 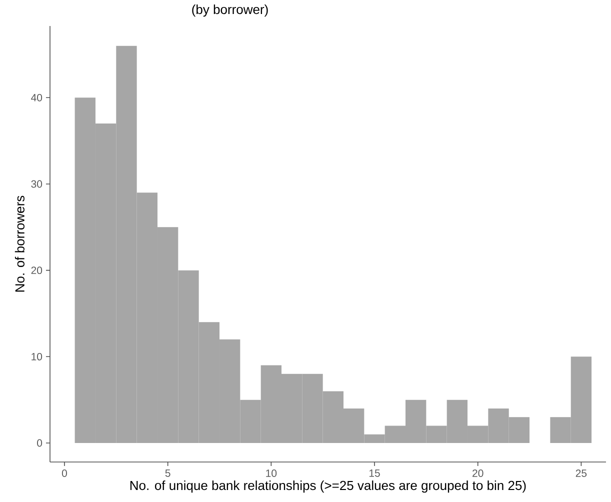 What do you see at coordinates (64, 473) in the screenshot?
I see `x-tick-label: 0` at bounding box center [64, 473].